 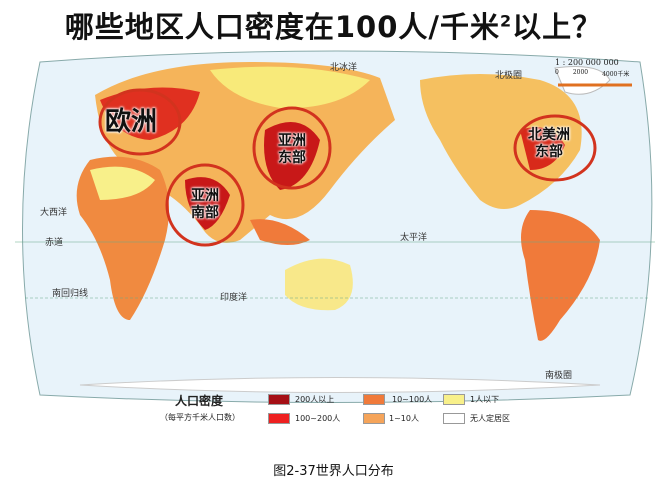 What do you see at coordinates (333, 471) in the screenshot?
I see `figure-caption: 图2-37世界人口分布` at bounding box center [333, 471].